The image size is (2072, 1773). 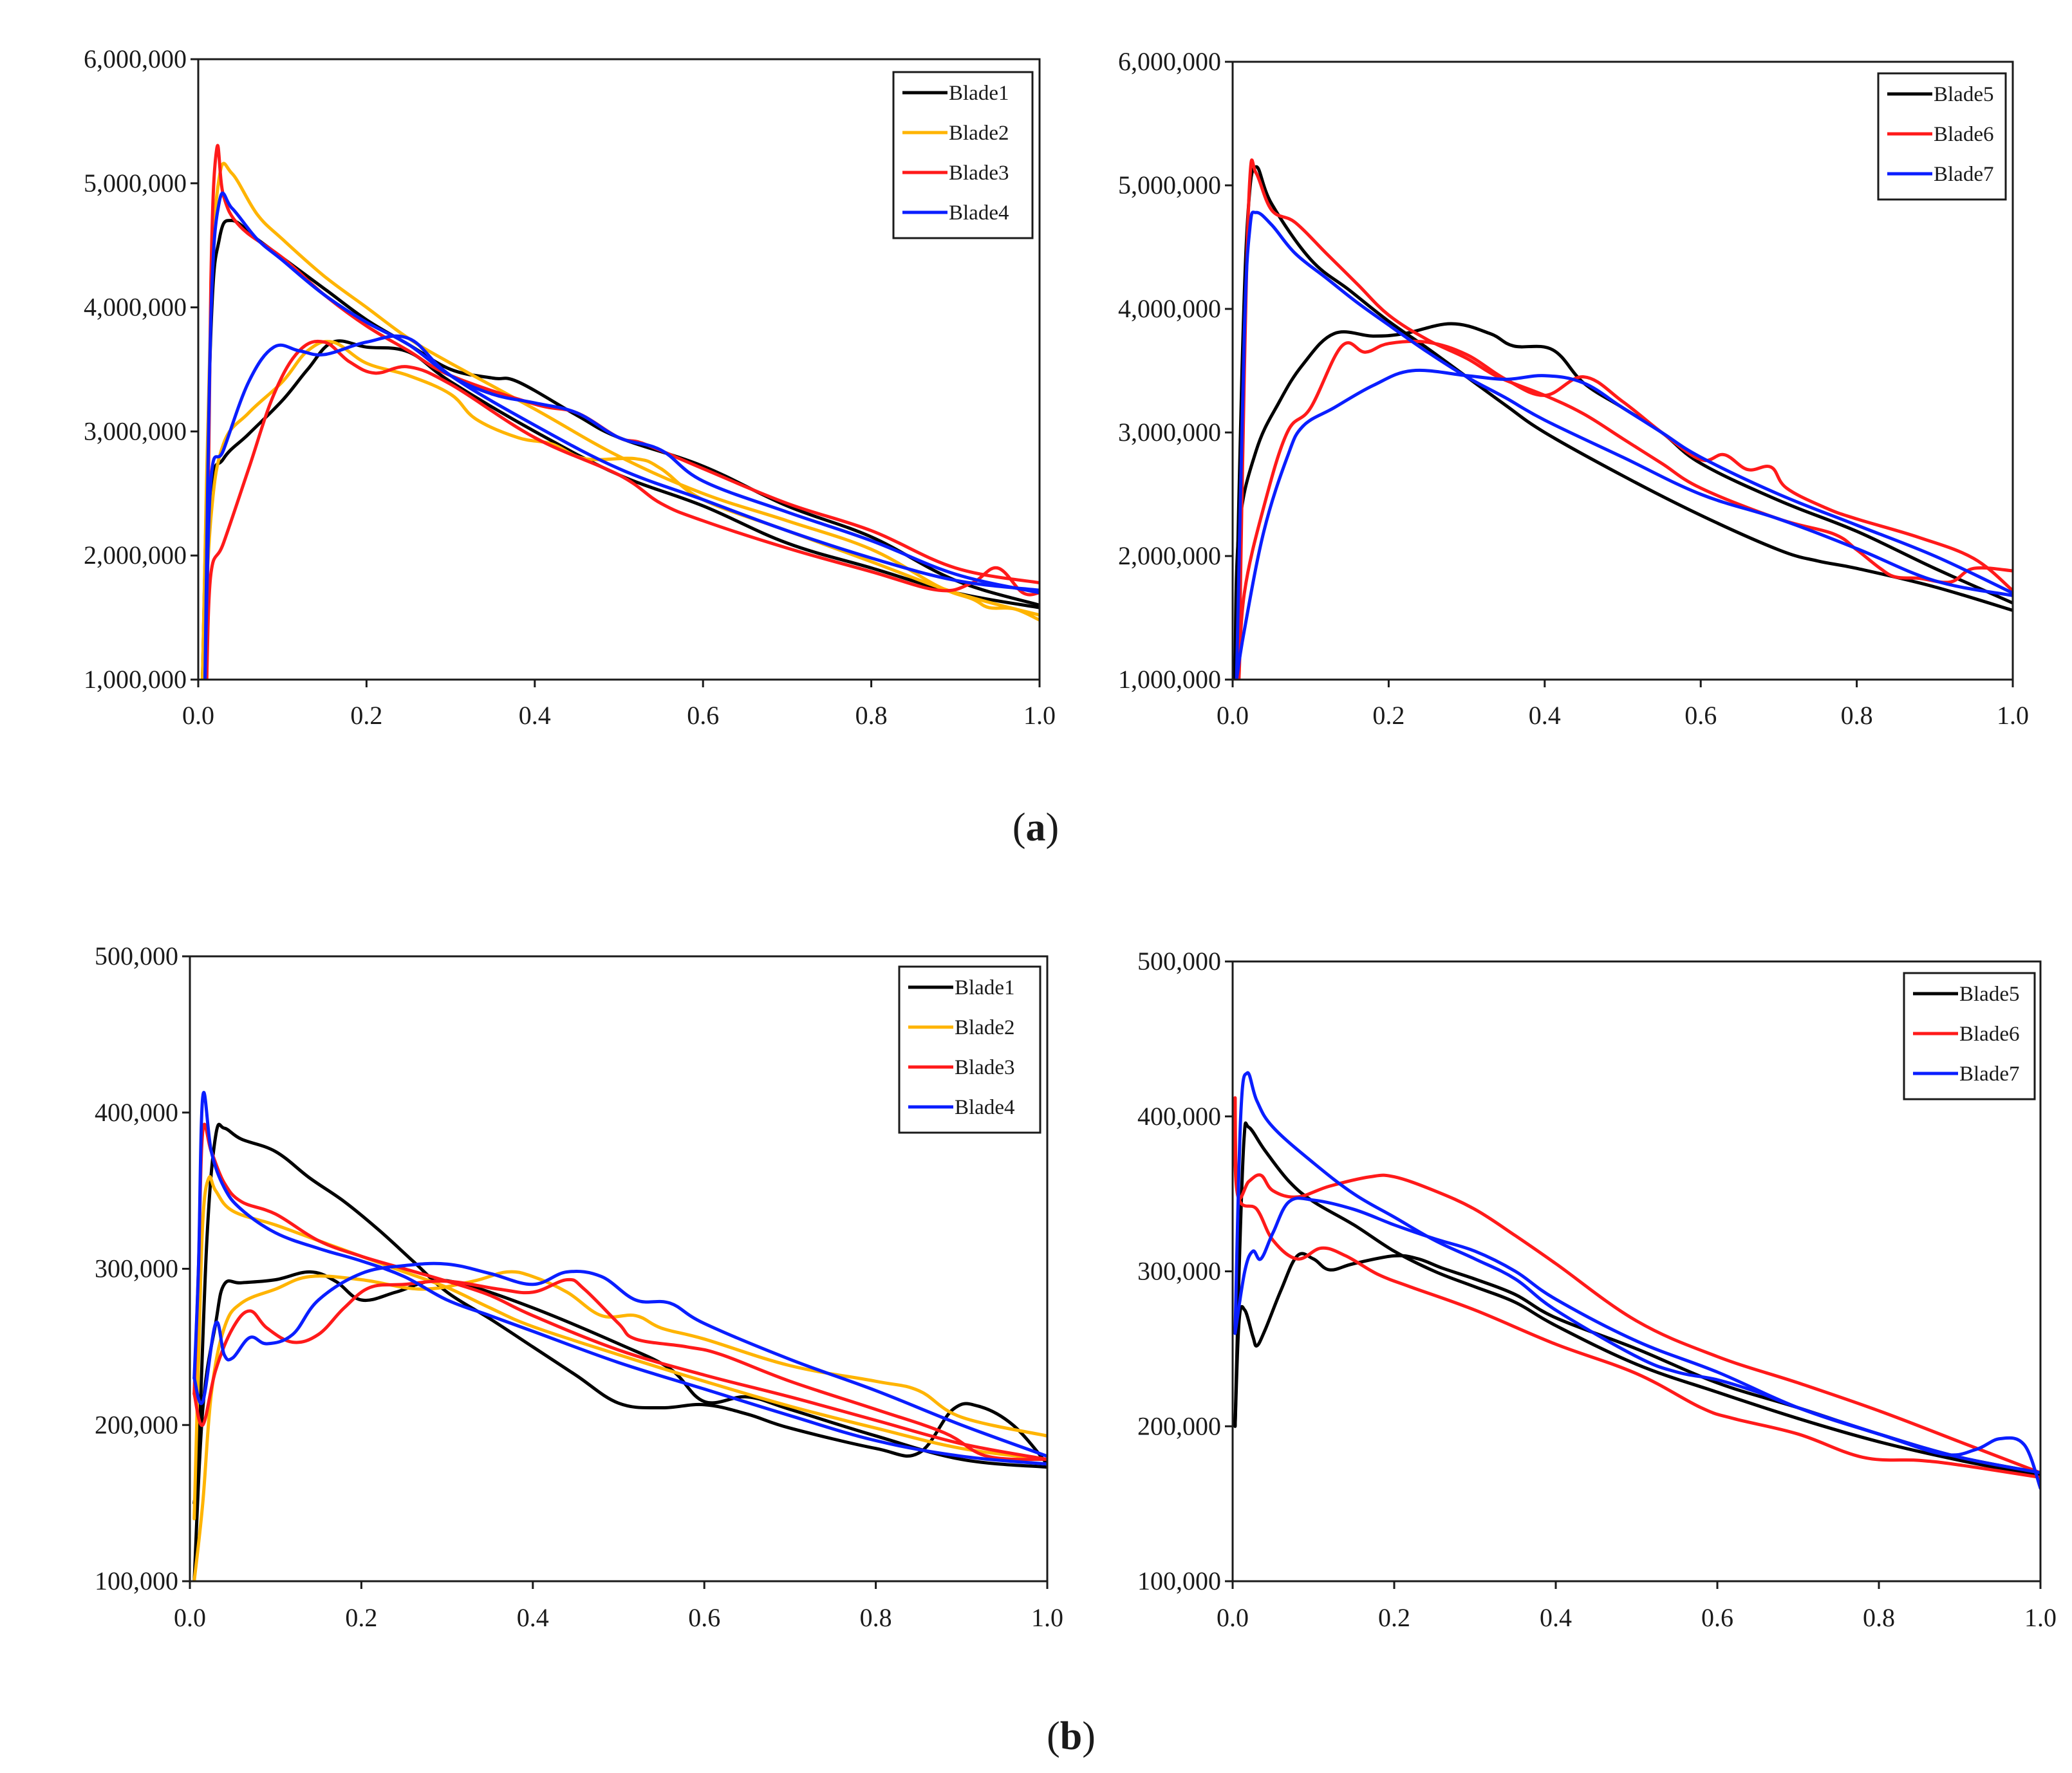 I want to click on panel-label-b: (b), so click(x=1071, y=1736).